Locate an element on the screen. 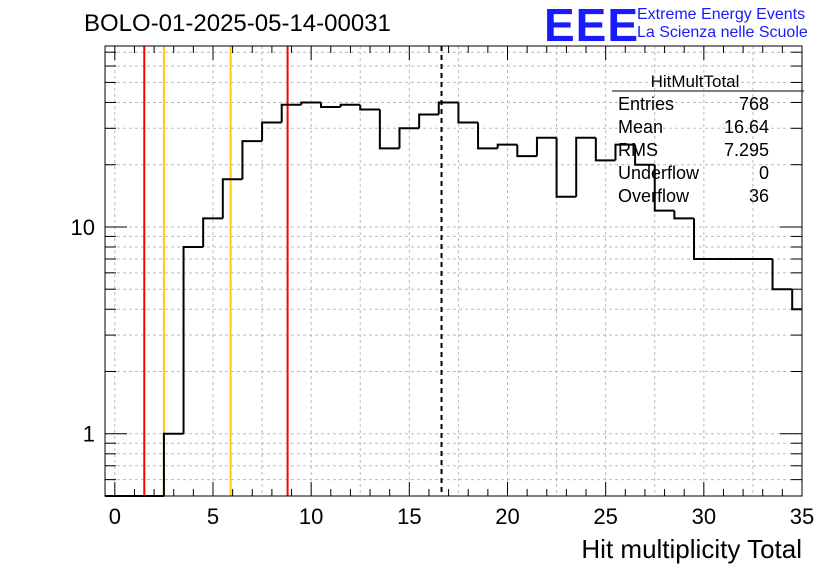 This screenshot has height=572, width=836. x-tick-label: 20 is located at coordinates (507, 516).